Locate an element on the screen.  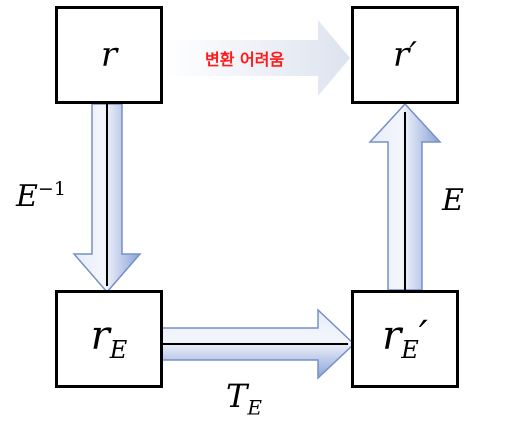
decode-arrow is located at coordinates (107, 198).